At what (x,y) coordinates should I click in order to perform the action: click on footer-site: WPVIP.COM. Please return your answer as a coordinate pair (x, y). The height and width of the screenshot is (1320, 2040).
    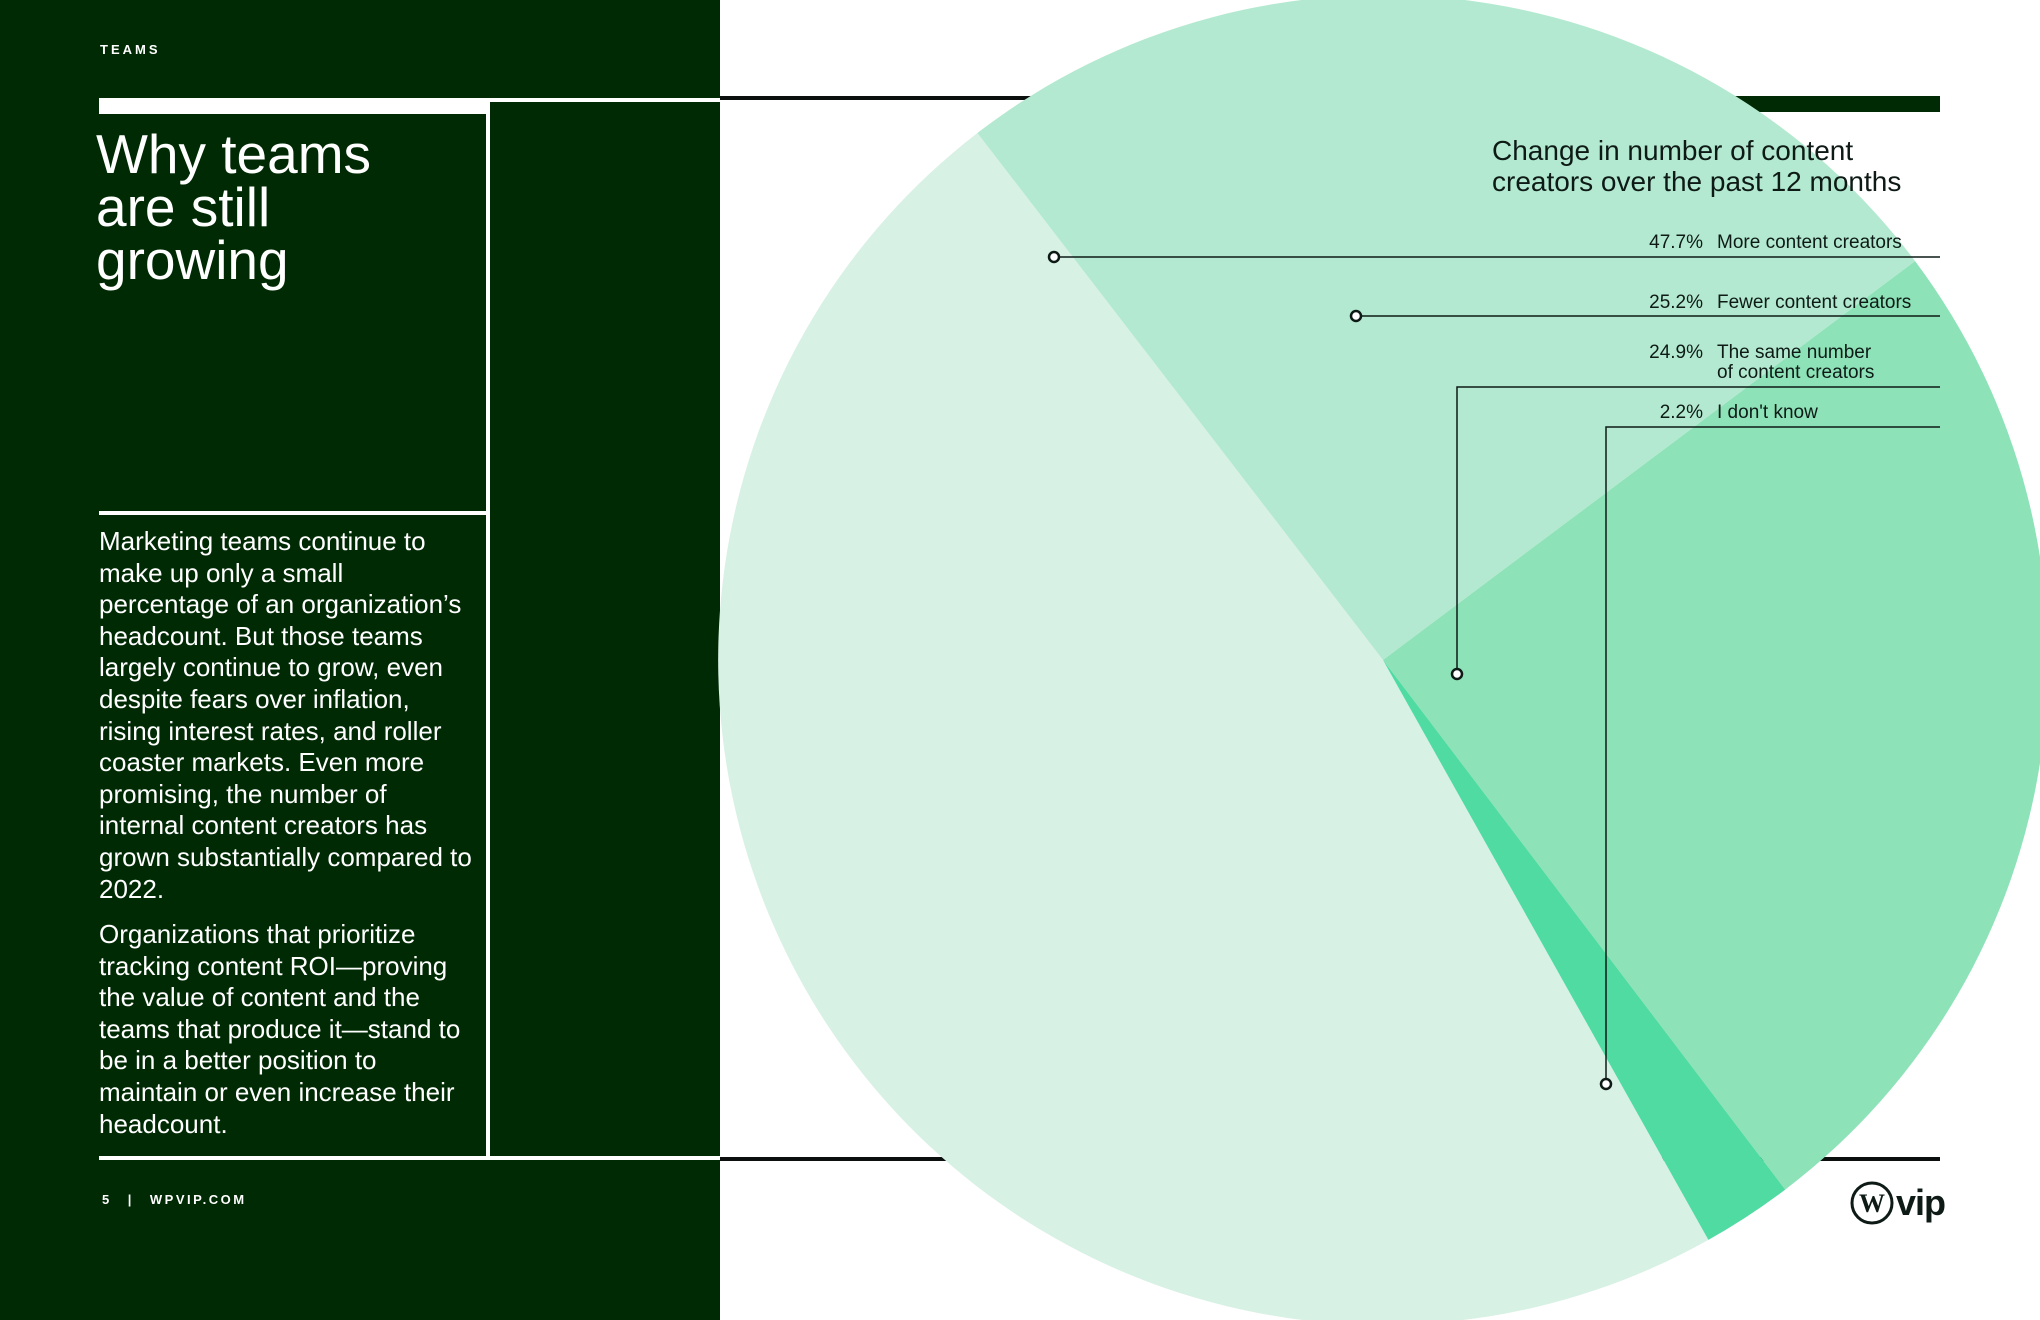
    Looking at the image, I should click on (198, 1199).